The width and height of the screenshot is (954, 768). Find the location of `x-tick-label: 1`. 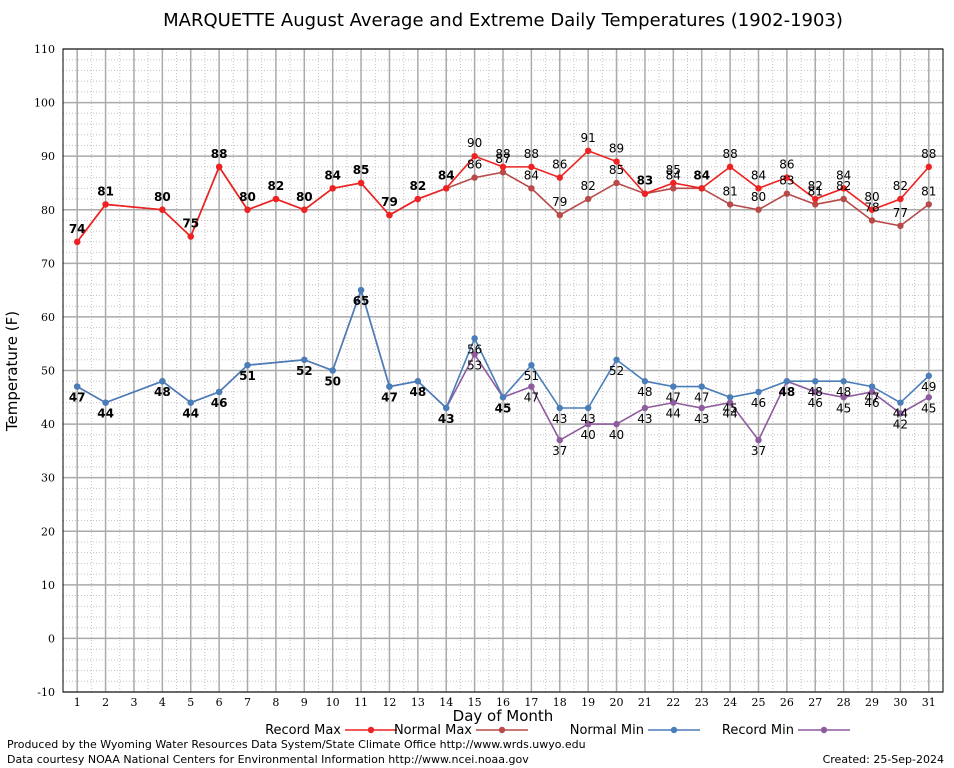

x-tick-label: 1 is located at coordinates (77, 702).